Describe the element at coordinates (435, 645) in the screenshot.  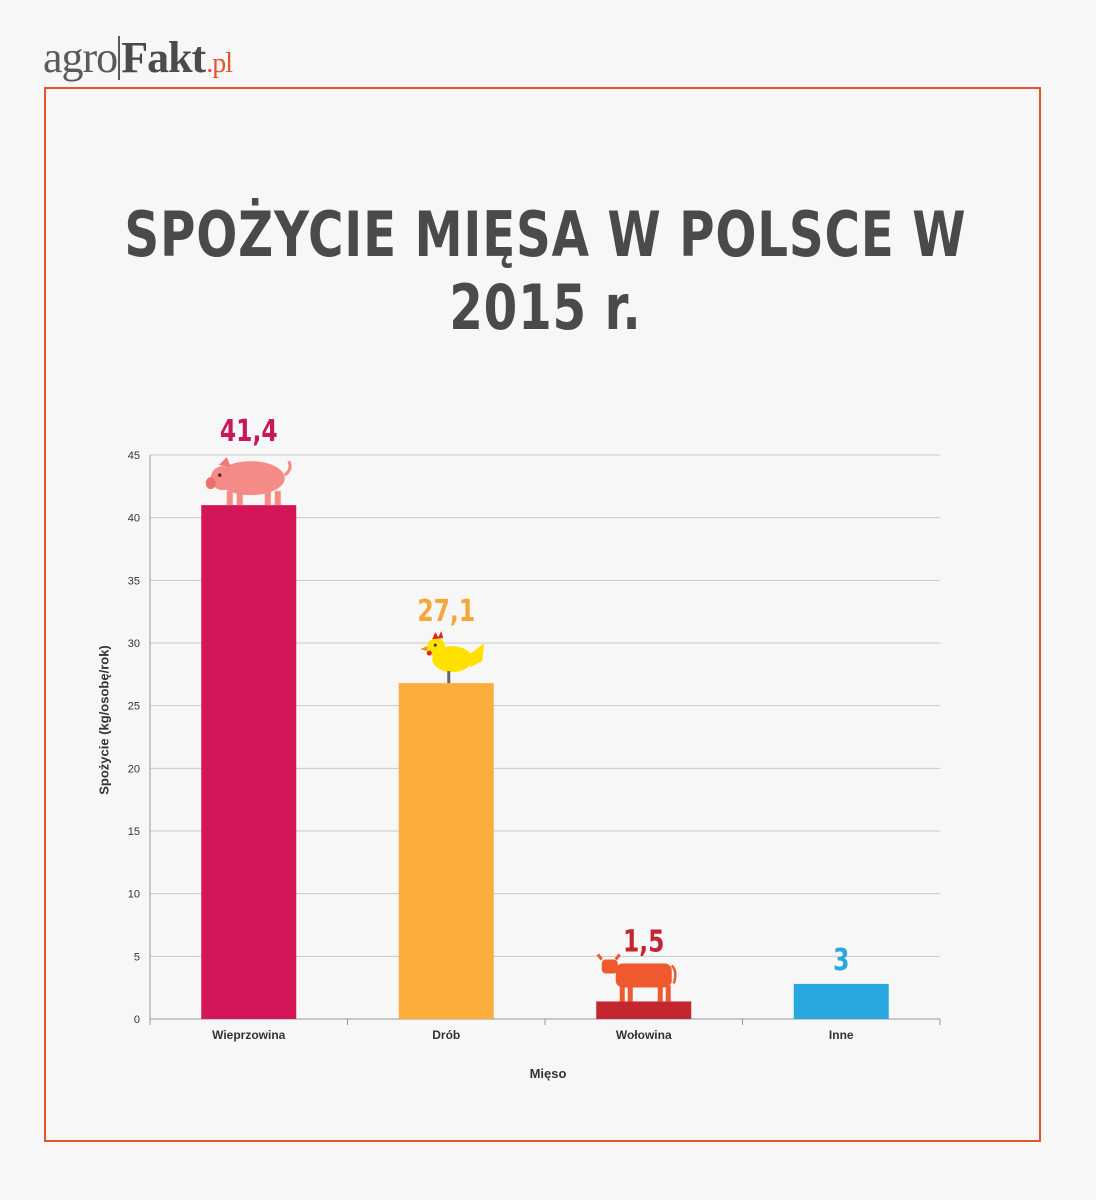
I see `chicken-eye` at that location.